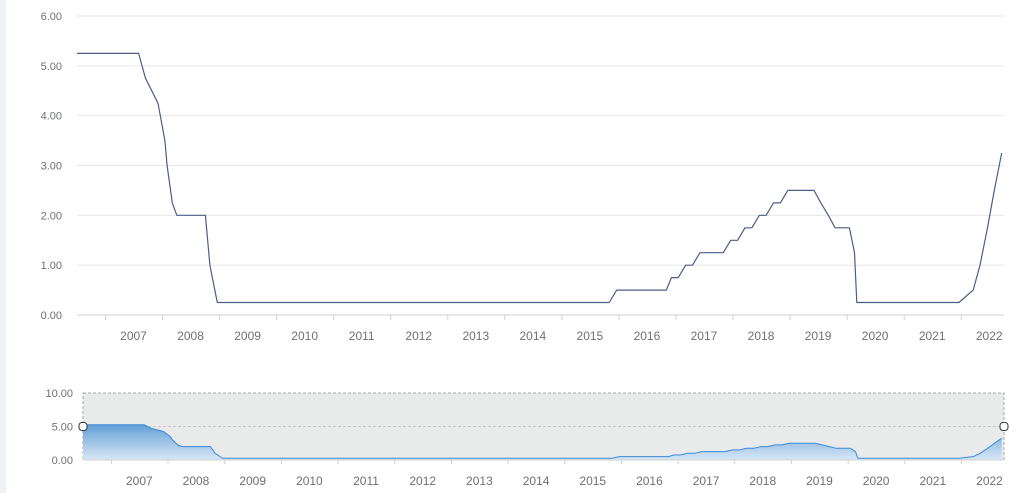  I want to click on zoom-handle-right, so click(1004, 426).